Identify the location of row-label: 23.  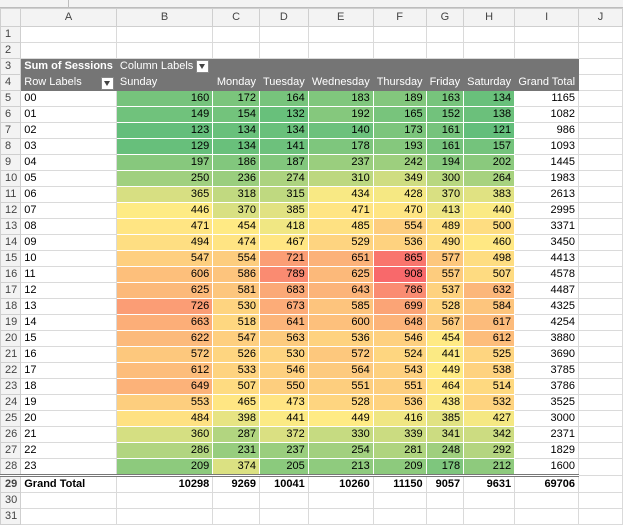
(68, 467).